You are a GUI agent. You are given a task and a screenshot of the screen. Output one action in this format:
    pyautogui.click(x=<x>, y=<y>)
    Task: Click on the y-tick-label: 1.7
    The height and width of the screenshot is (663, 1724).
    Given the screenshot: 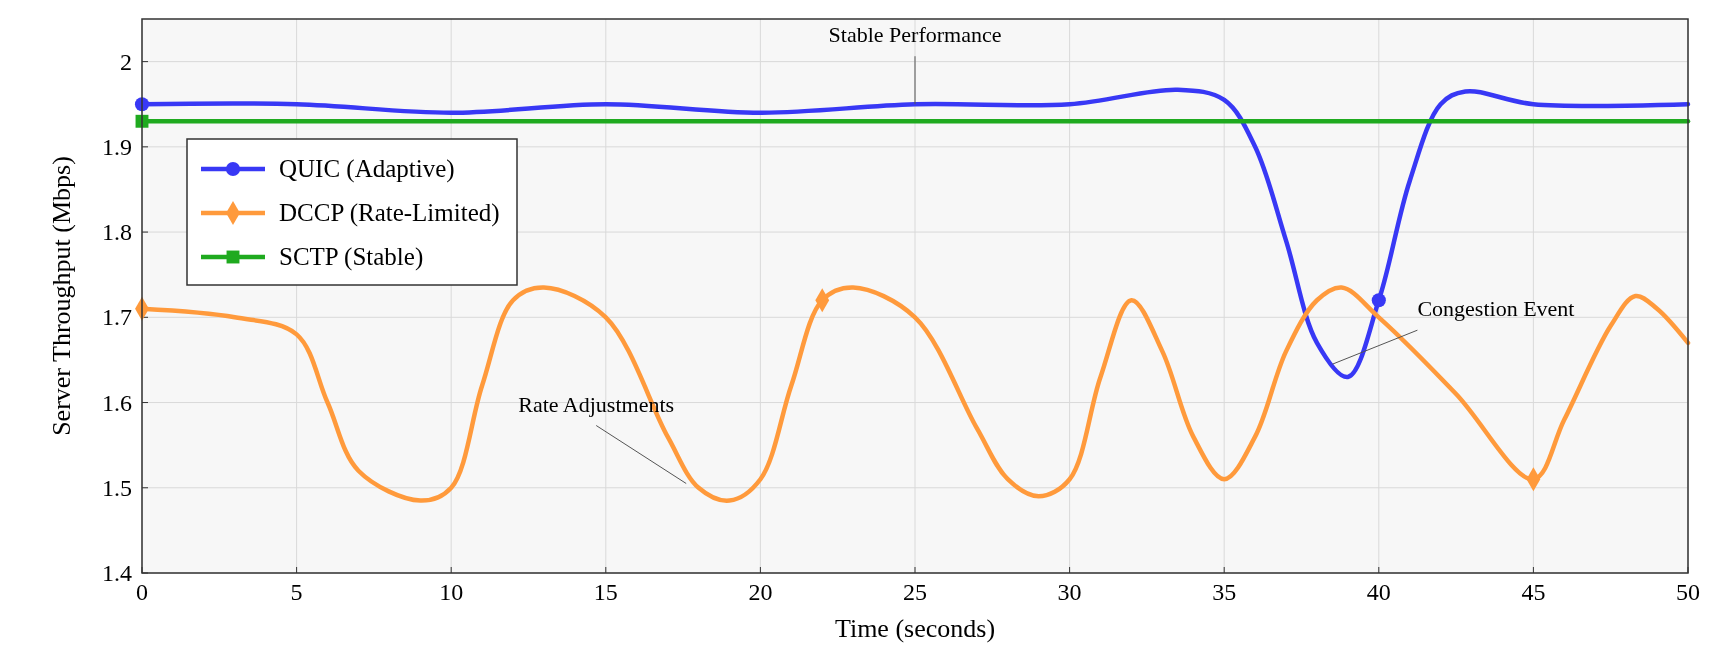 What is the action you would take?
    pyautogui.click(x=117, y=317)
    